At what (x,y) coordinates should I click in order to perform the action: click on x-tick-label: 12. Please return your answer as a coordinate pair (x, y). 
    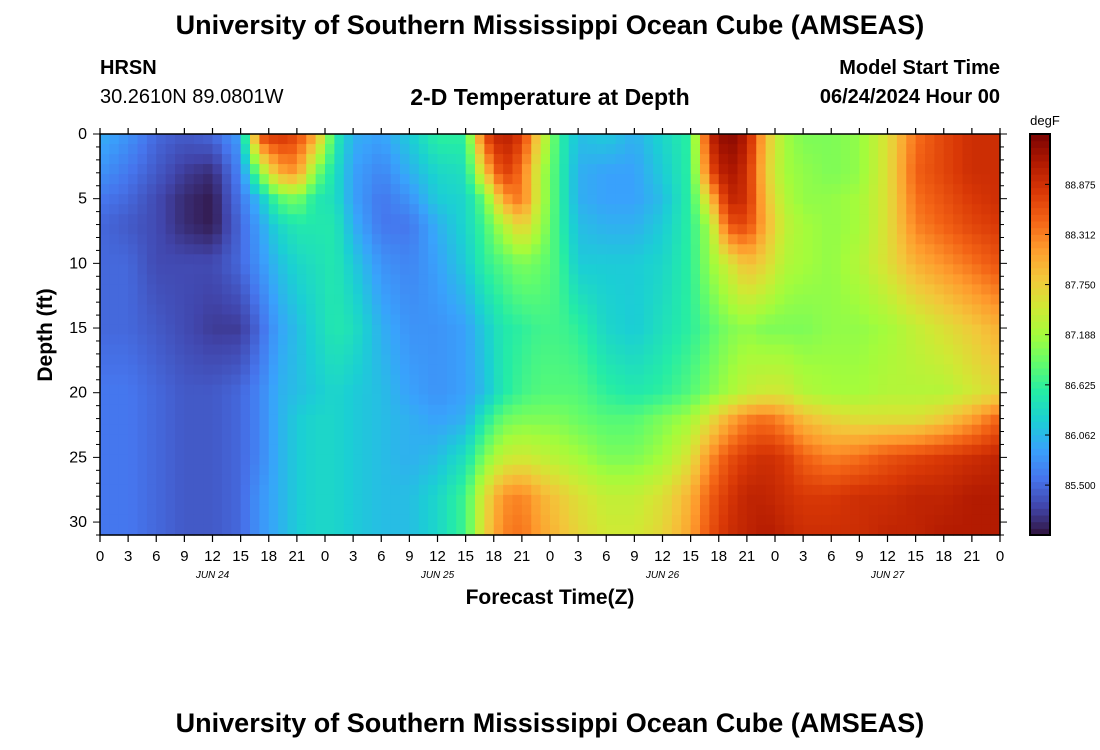
    Looking at the image, I should click on (212, 556).